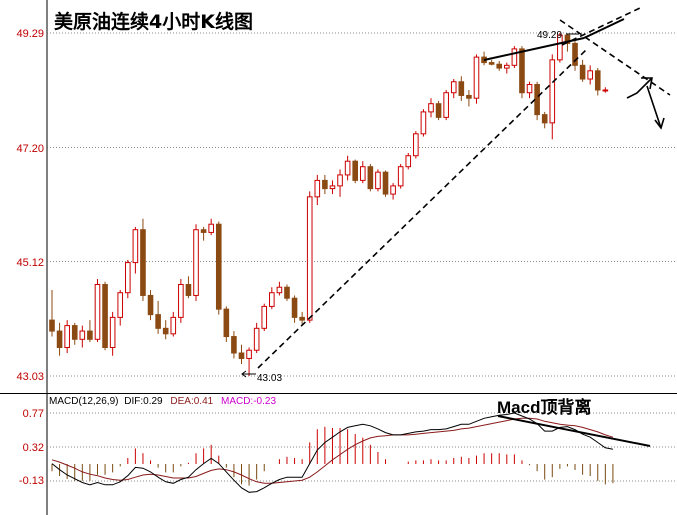 This screenshot has height=515, width=677. Describe the element at coordinates (30, 205) in the screenshot. I see `price-tick-labels: 49.29 47.20 45.12 43.03` at that location.